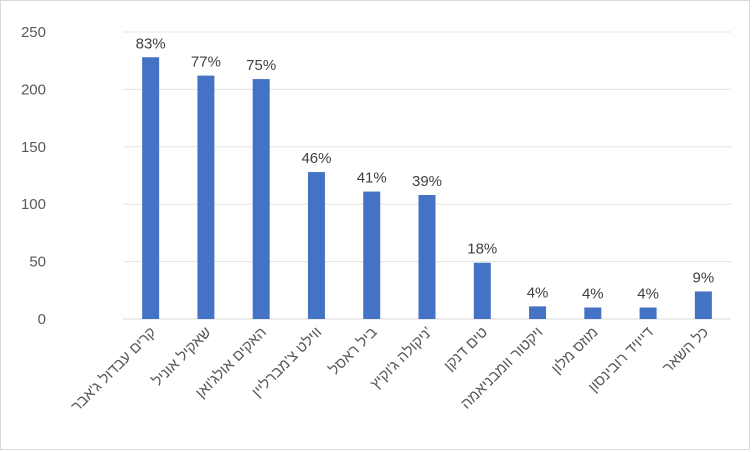  I want to click on y-tick-label: 150, so click(33, 147).